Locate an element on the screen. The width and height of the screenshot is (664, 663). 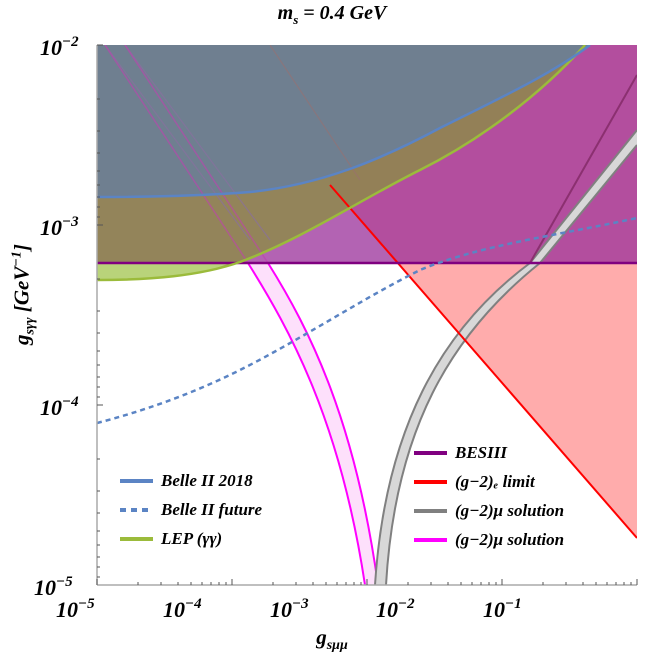
legend-item-belle-future: Belle II future is located at coordinates (191, 509).